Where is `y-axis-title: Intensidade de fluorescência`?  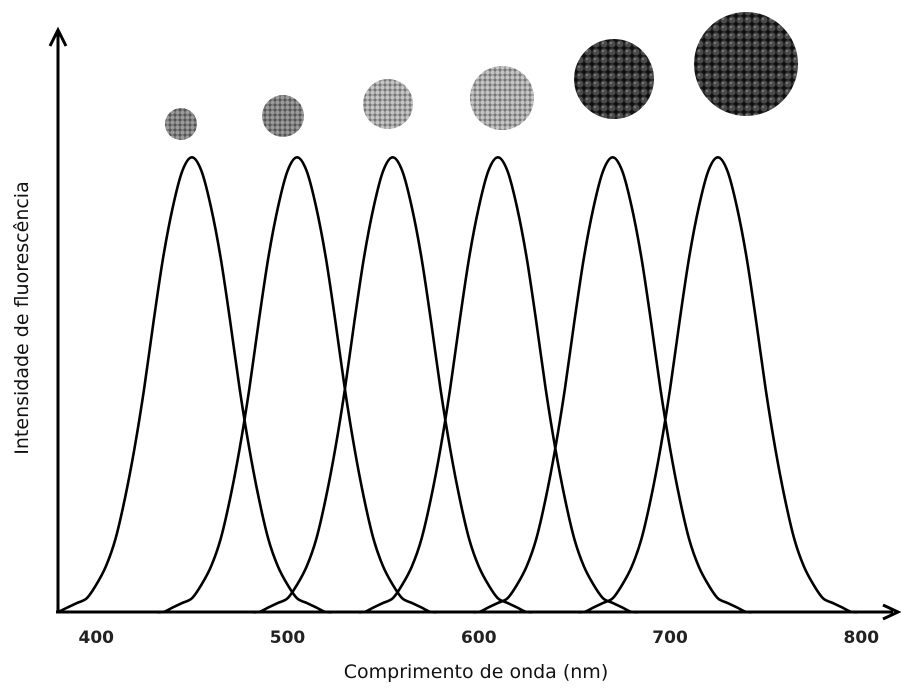
y-axis-title: Intensidade de fluorescência is located at coordinates (22, 317).